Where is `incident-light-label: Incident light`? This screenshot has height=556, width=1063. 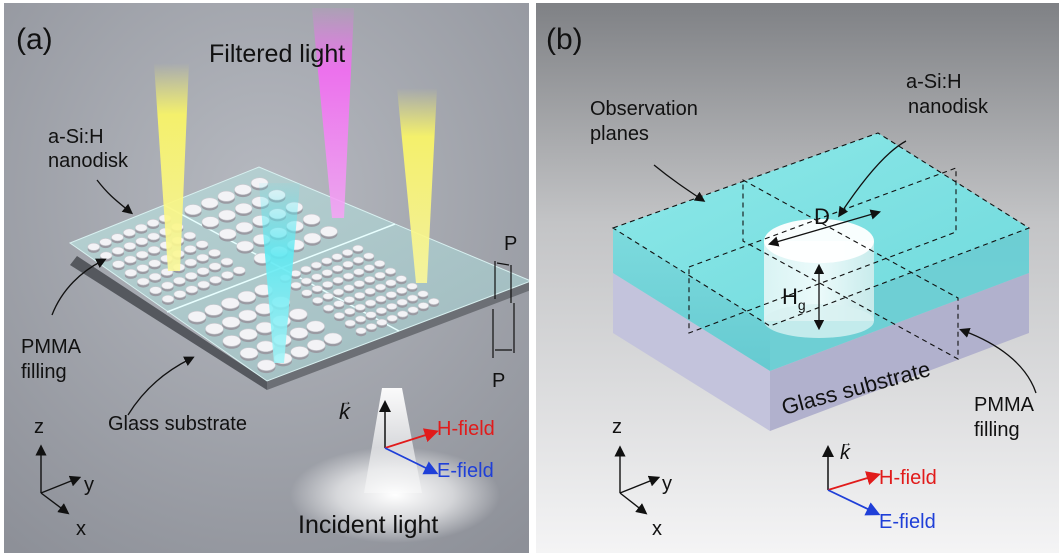
incident-light-label: Incident light is located at coordinates (368, 525).